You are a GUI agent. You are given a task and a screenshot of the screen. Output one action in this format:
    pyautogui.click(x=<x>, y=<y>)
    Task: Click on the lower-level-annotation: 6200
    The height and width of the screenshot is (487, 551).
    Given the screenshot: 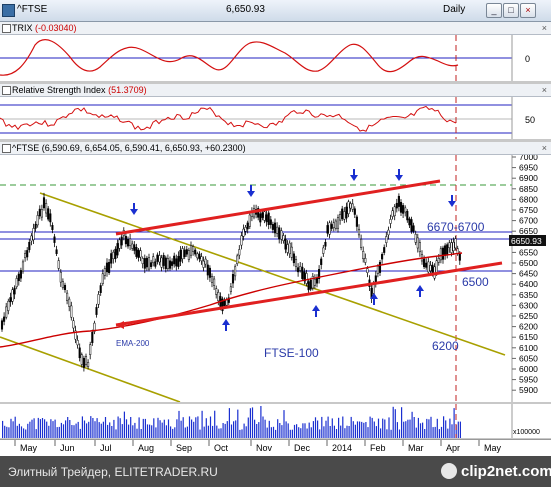 What is the action you would take?
    pyautogui.click(x=445, y=346)
    